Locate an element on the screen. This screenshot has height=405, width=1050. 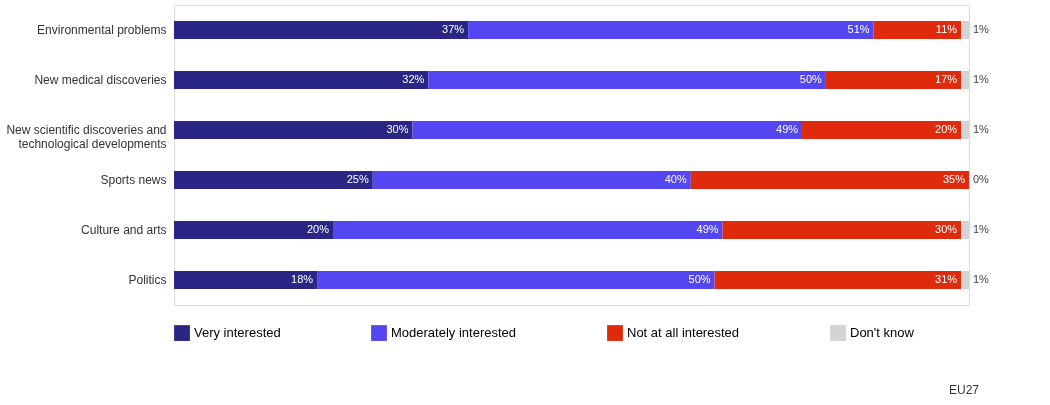
data-label: 37% is located at coordinates (453, 29).